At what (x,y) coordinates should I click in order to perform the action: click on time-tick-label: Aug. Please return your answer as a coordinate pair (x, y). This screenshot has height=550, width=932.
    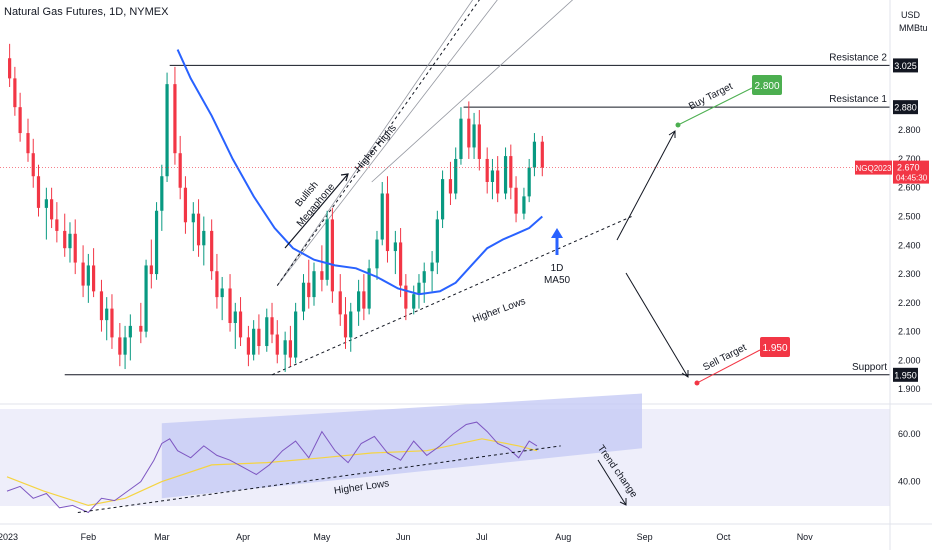
    Looking at the image, I should click on (563, 537).